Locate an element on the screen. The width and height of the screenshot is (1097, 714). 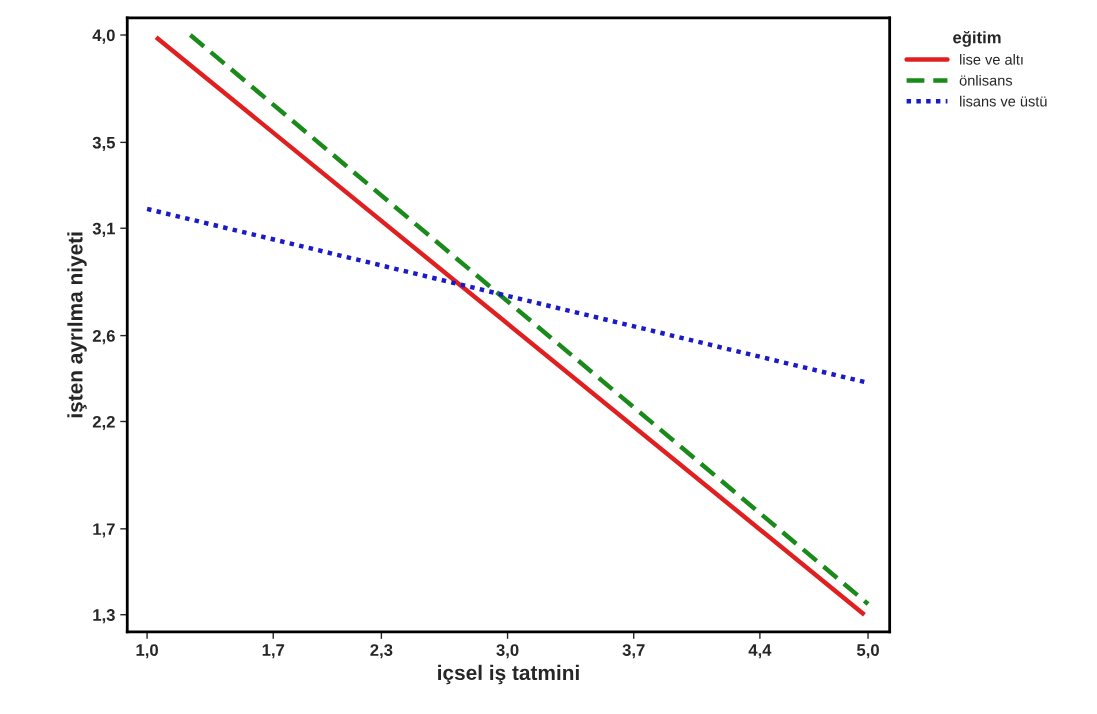
y-tick-label: 2,2 is located at coordinates (103, 423).